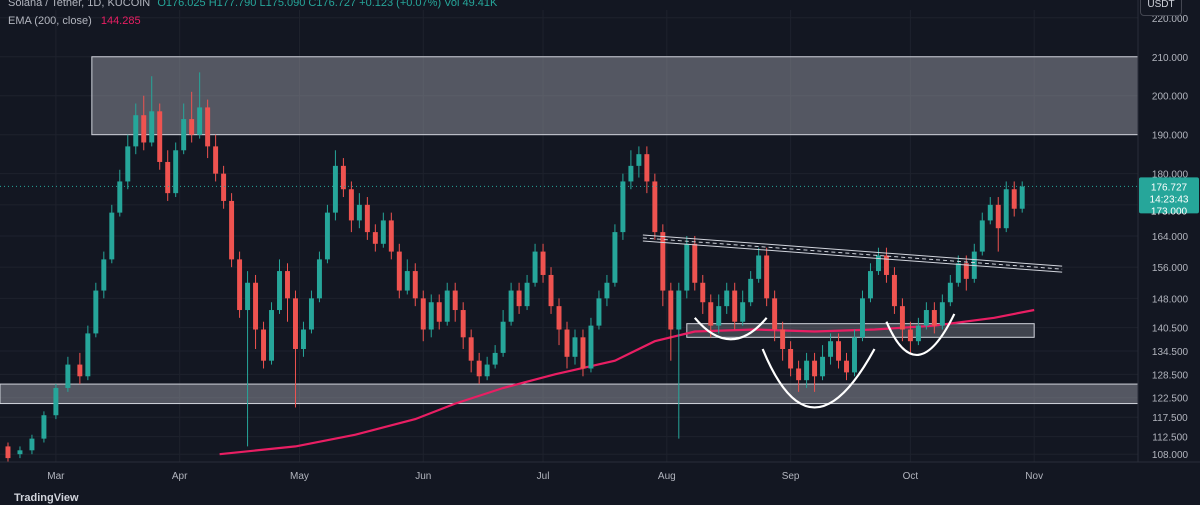 This screenshot has width=1200, height=505. Describe the element at coordinates (252, 21) in the screenshot. I see `ema-row: EMA (200, close) 144.285` at that location.